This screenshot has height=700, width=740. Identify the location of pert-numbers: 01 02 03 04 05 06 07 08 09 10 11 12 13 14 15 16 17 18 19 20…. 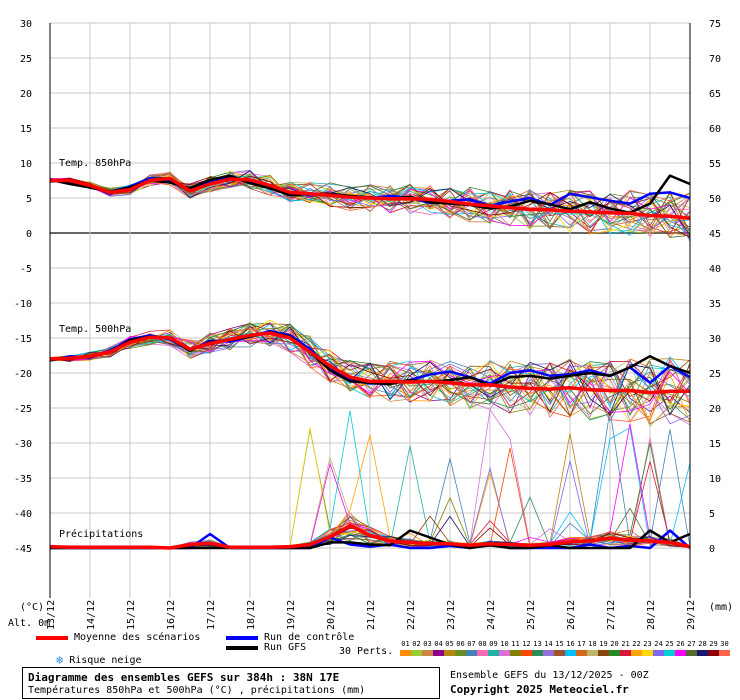
(565, 644).